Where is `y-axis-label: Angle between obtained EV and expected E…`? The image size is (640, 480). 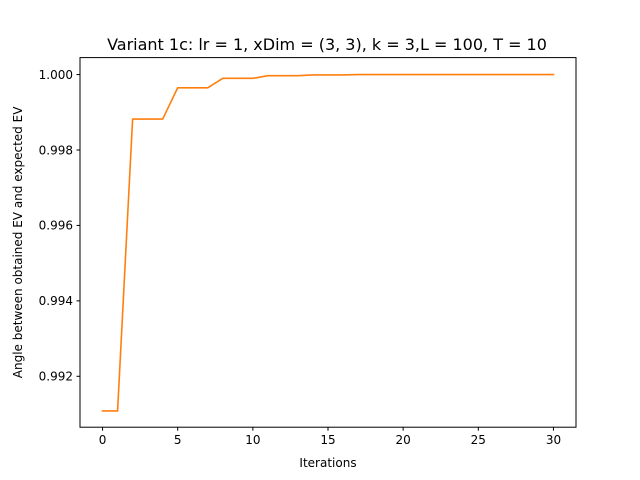
y-axis-label: Angle between obtained EV and expected E… is located at coordinates (18, 242).